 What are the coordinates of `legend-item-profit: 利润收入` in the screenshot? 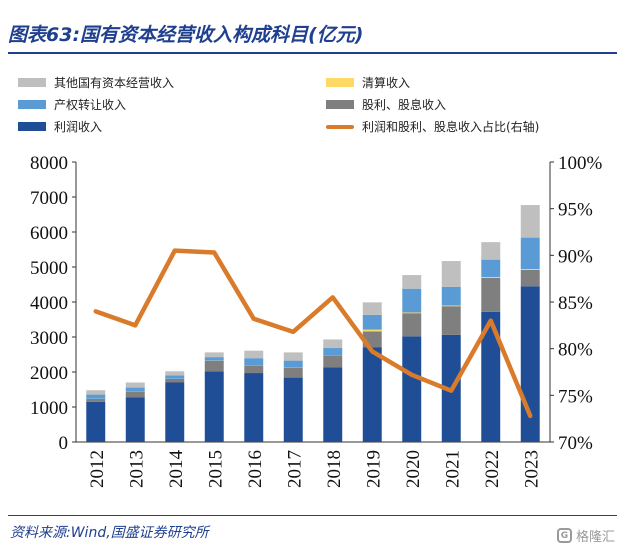 It's located at (60, 126).